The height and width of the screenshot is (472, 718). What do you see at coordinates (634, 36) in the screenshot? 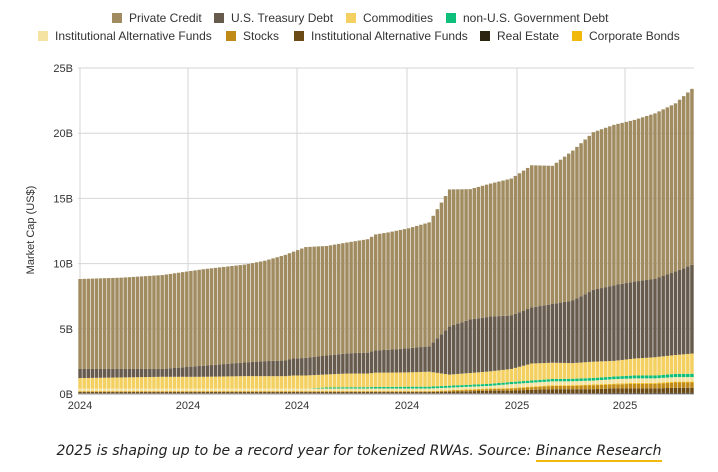
I see `legend-label: Corporate Bonds` at bounding box center [634, 36].